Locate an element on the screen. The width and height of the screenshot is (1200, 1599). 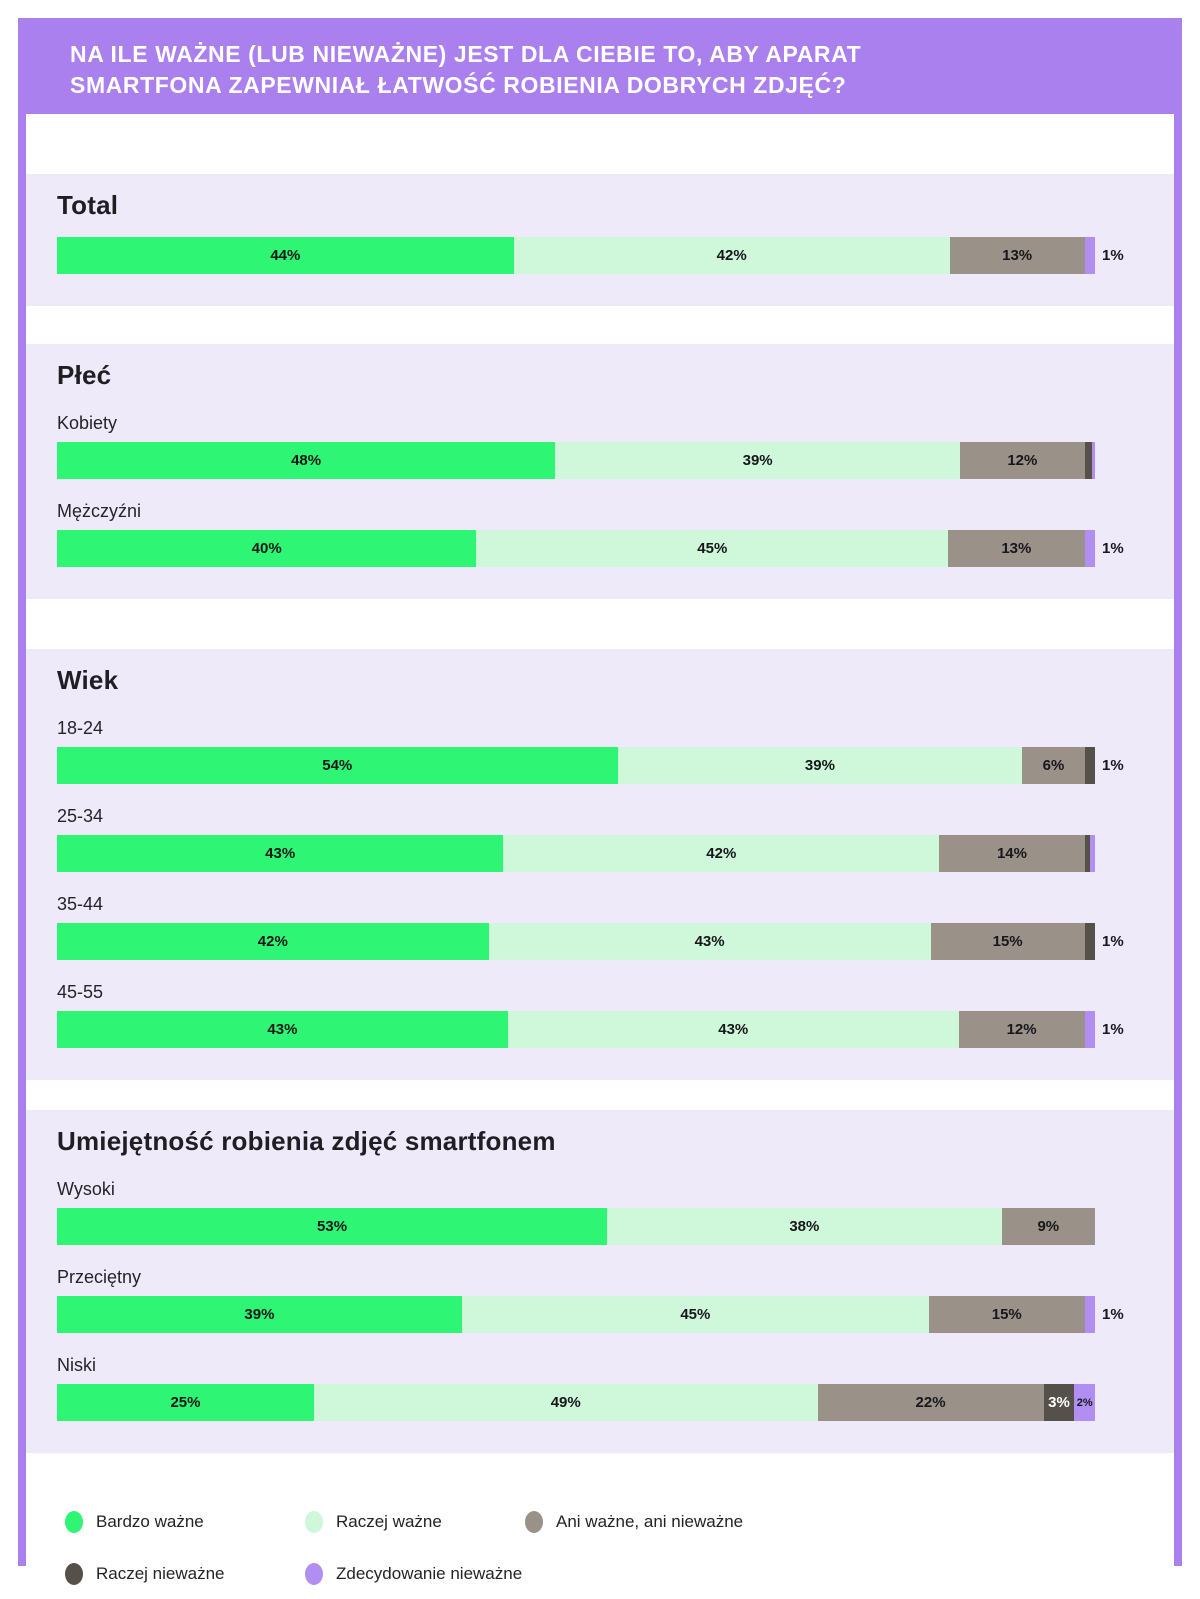
section-title: Wiek is located at coordinates (88, 680).